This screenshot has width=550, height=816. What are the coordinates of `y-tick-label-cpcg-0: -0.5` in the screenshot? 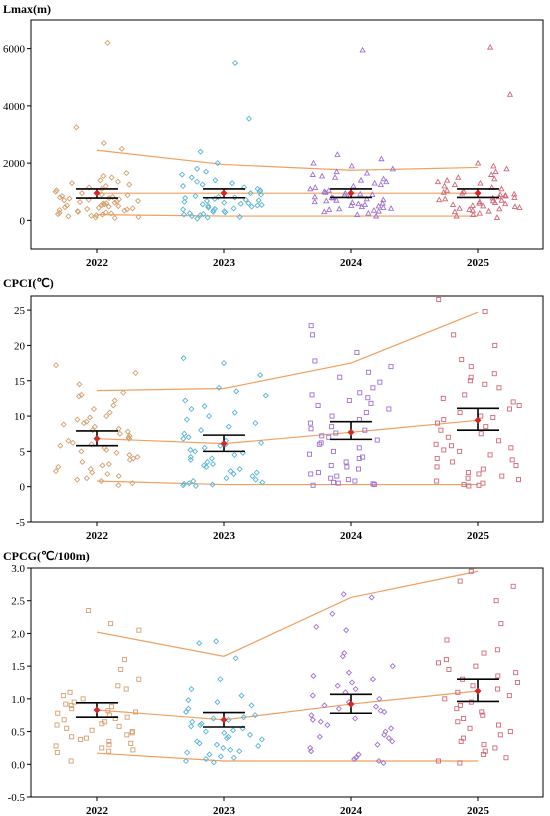 It's located at (17, 798).